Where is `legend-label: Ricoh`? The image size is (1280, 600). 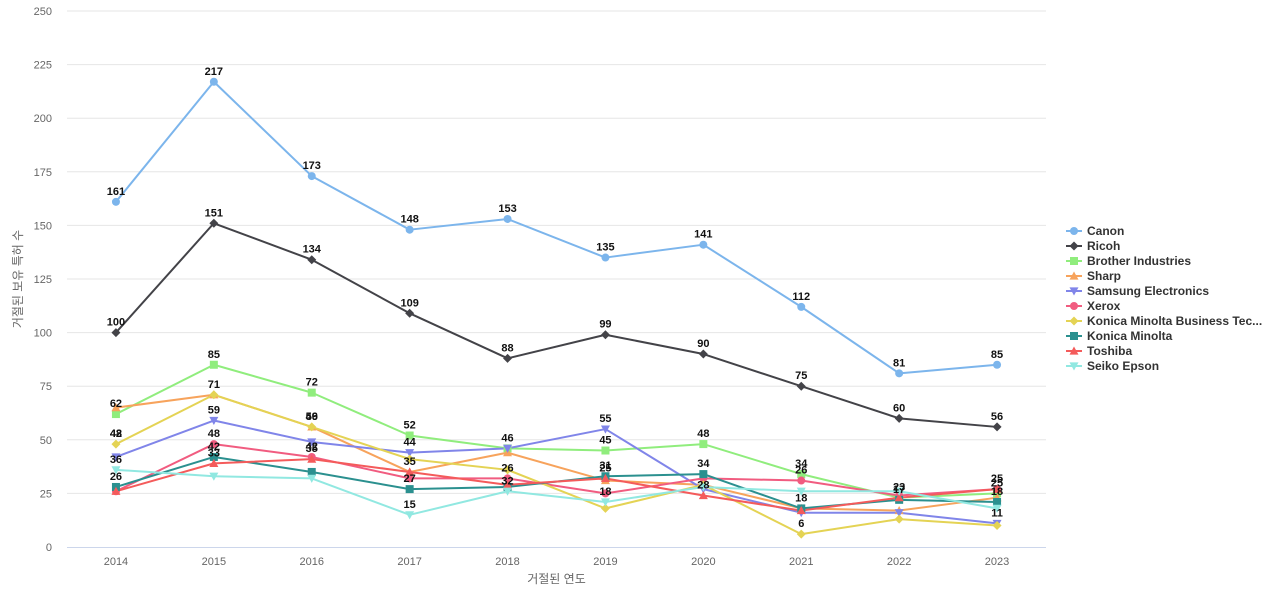
legend-label: Ricoh is located at coordinates (1103, 246).